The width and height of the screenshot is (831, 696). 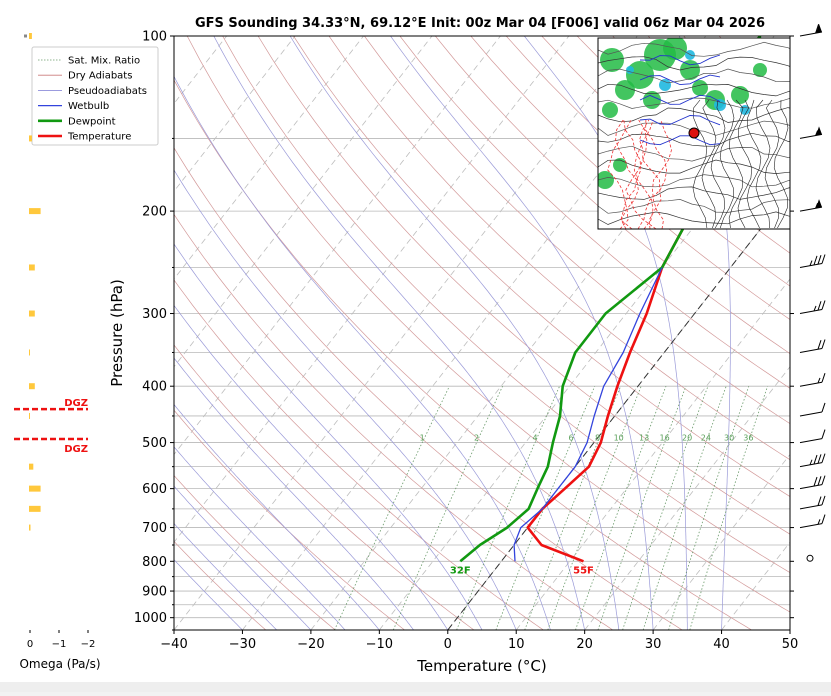 I want to click on y-tick-label: 700, so click(x=154, y=528).